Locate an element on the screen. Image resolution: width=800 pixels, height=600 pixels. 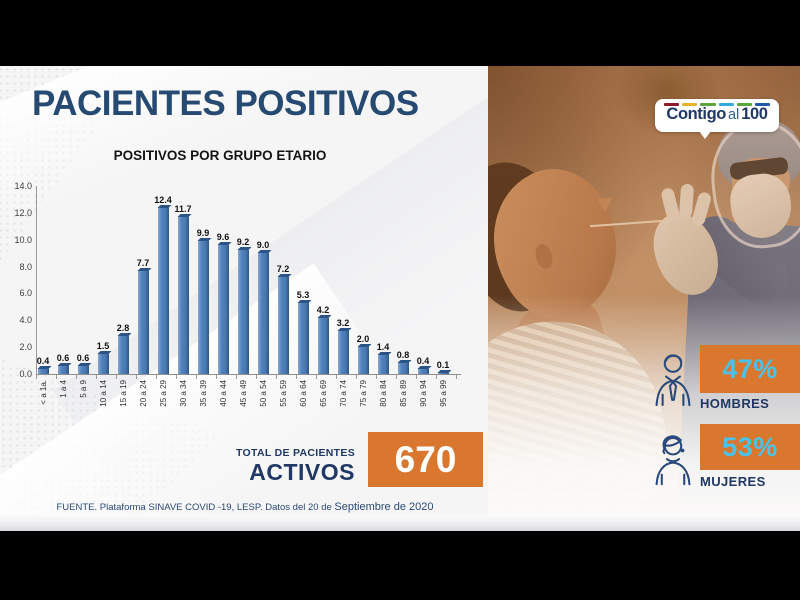
y-axis-tick: 0.0 is located at coordinates (25, 374).